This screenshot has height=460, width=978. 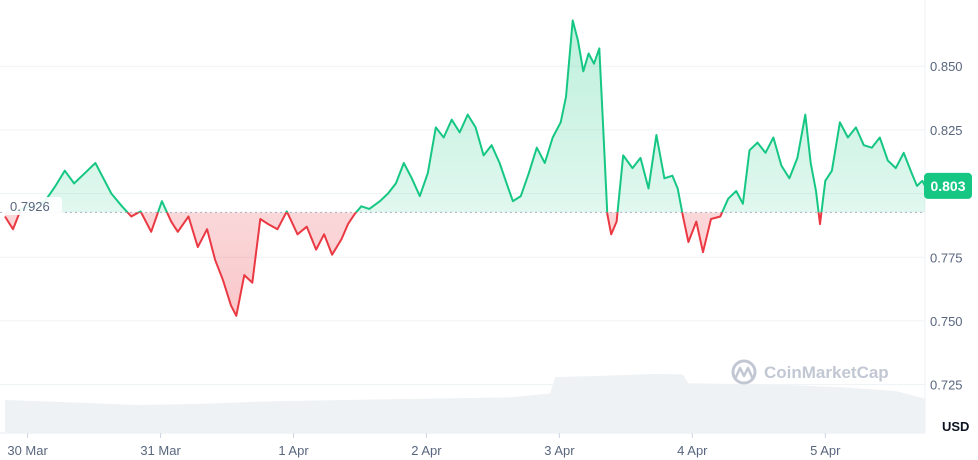 What do you see at coordinates (160, 450) in the screenshot?
I see `x-tick-label-1: 31 Mar` at bounding box center [160, 450].